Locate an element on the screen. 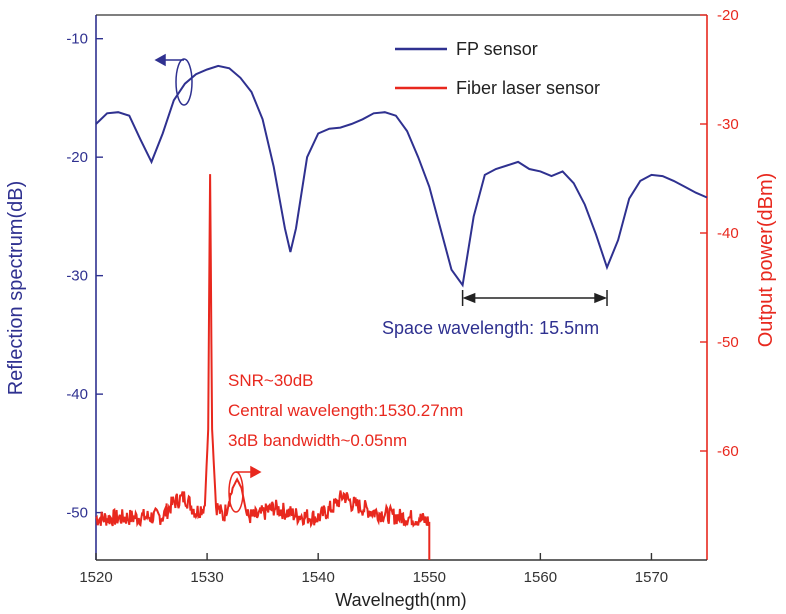 The height and width of the screenshot is (614, 786). snr-annotation: SNR~30dB is located at coordinates (271, 380).